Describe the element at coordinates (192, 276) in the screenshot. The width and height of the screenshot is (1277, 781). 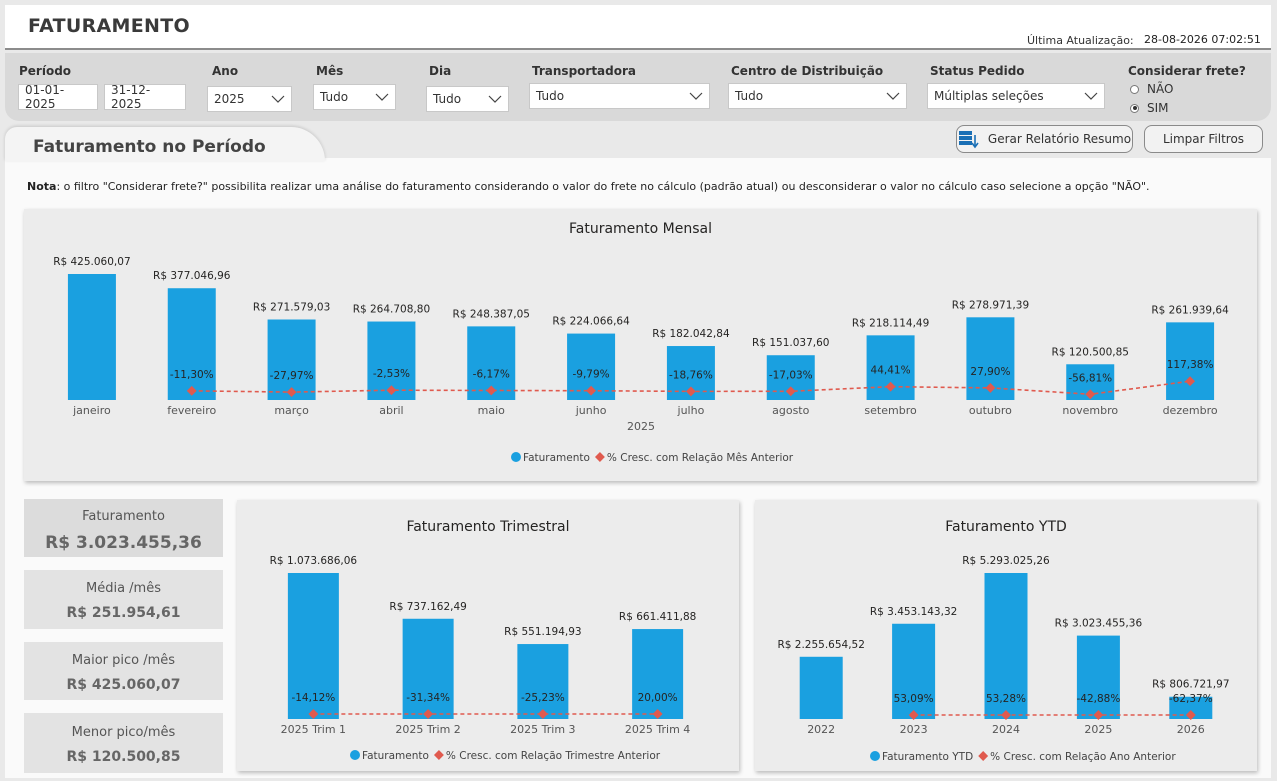
I see `bar-data-label: R$ 377.046,96` at that location.